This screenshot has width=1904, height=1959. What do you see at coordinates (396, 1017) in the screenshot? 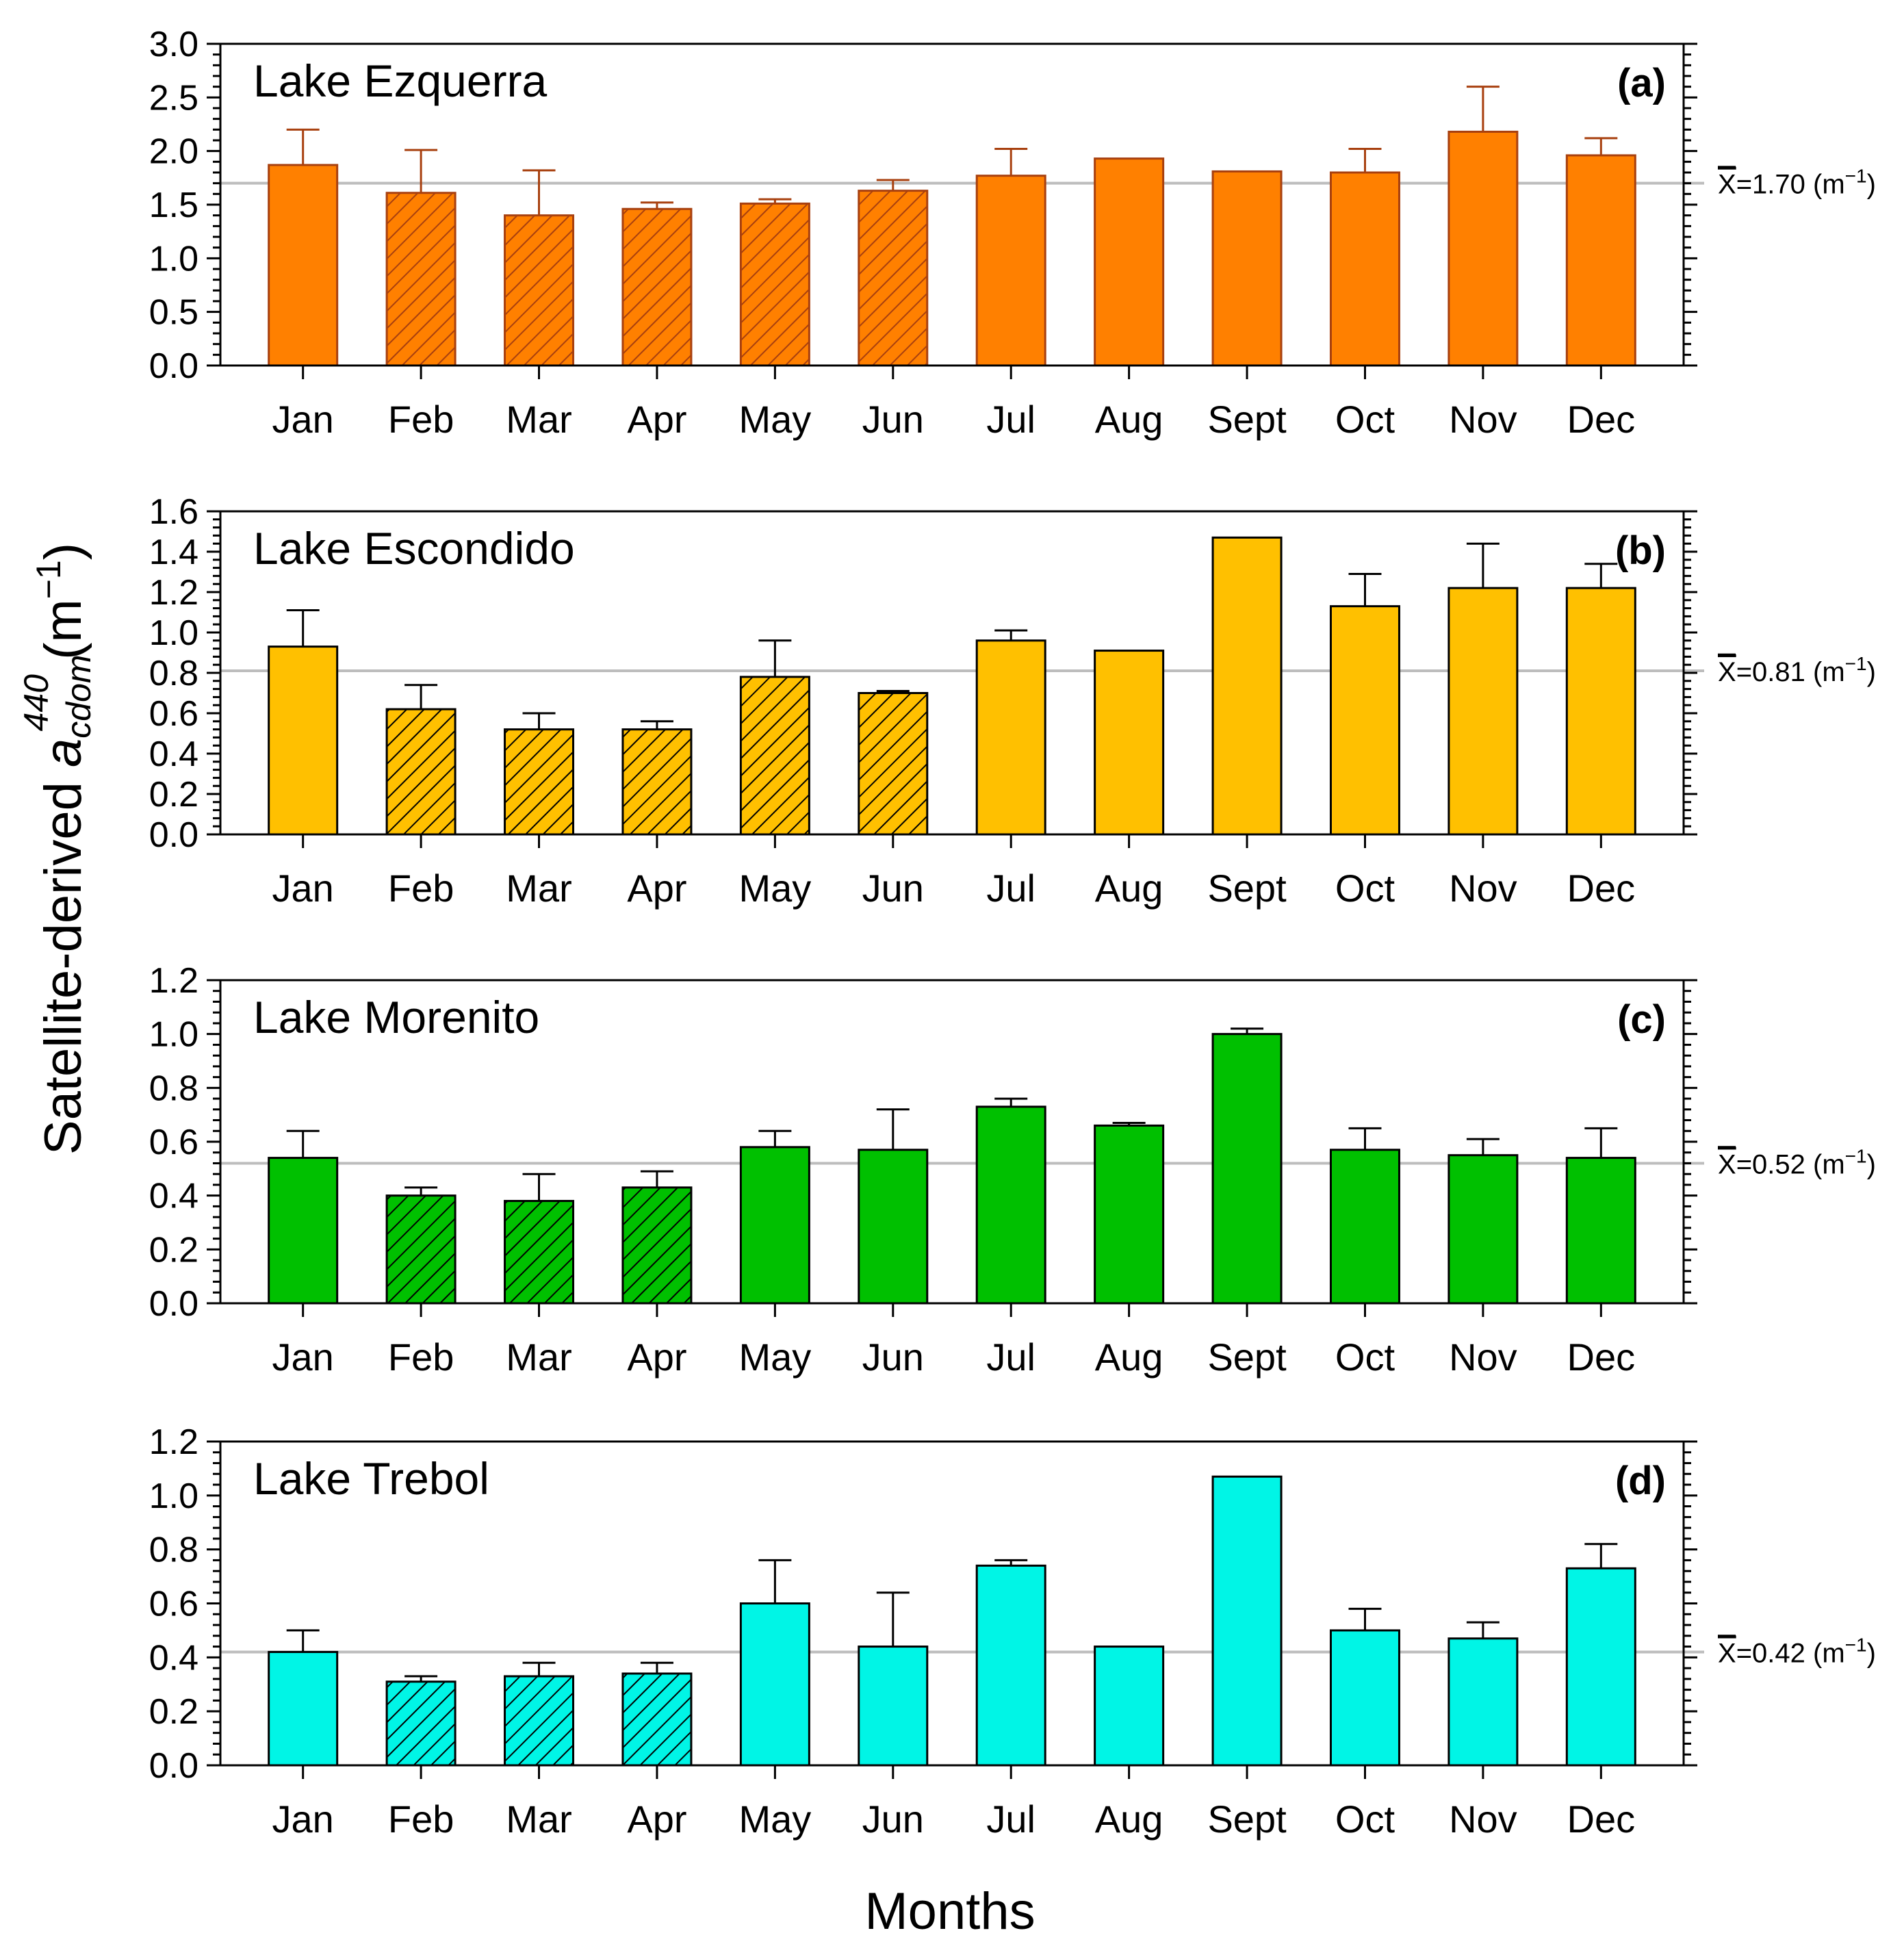
I see `panel-title: Lake Morenito` at bounding box center [396, 1017].